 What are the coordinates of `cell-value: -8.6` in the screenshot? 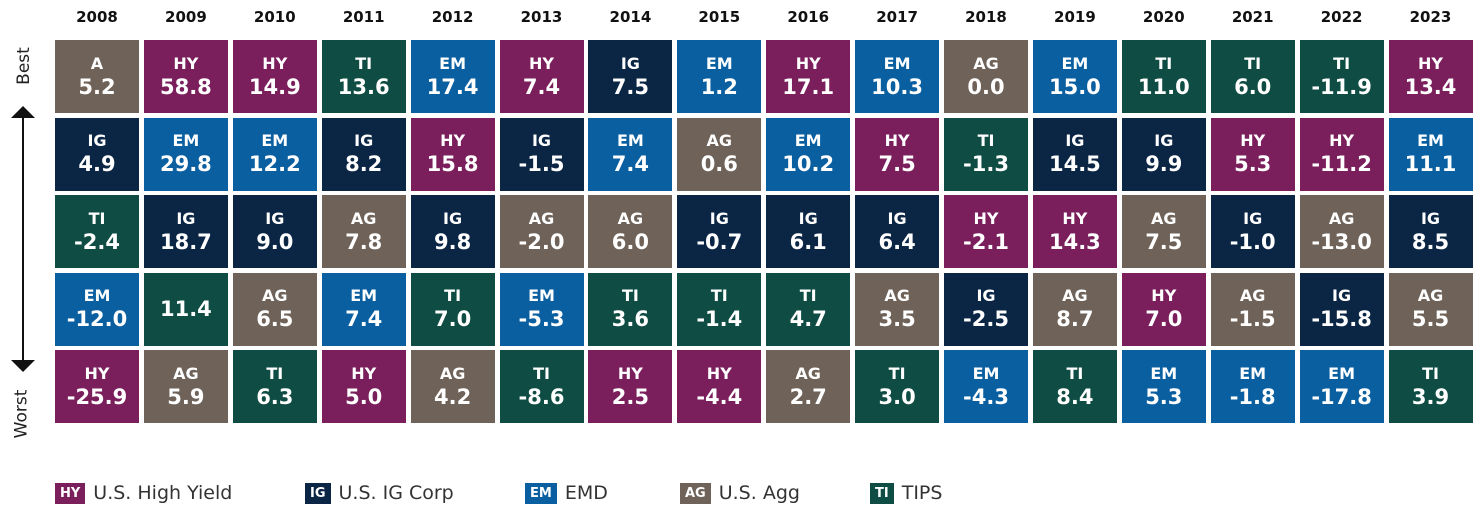 It's located at (541, 396).